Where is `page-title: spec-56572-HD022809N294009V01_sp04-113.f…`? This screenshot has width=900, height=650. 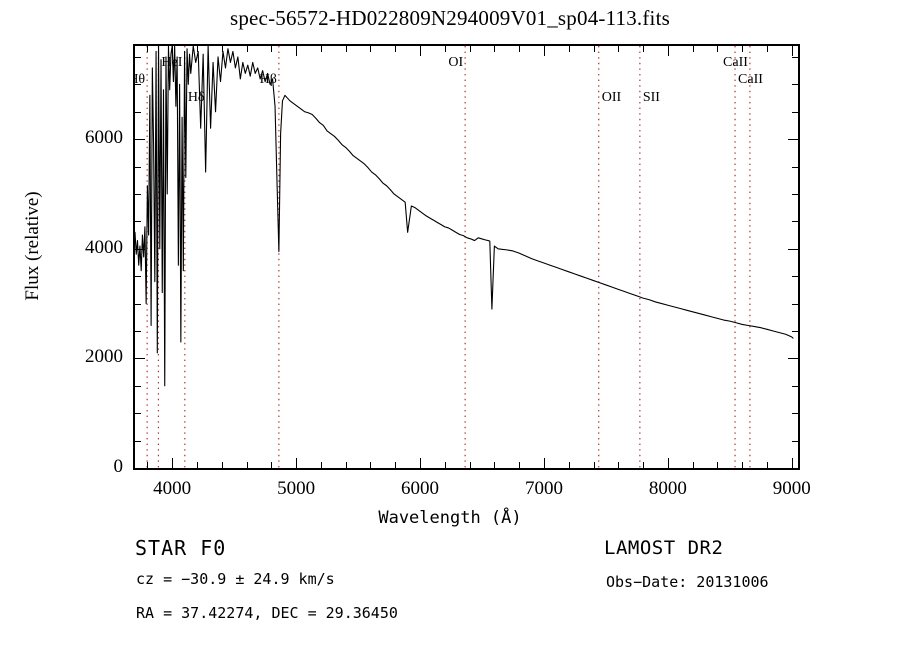 page-title: spec-56572-HD022809N294009V01_sp04-113.f… is located at coordinates (450, 18).